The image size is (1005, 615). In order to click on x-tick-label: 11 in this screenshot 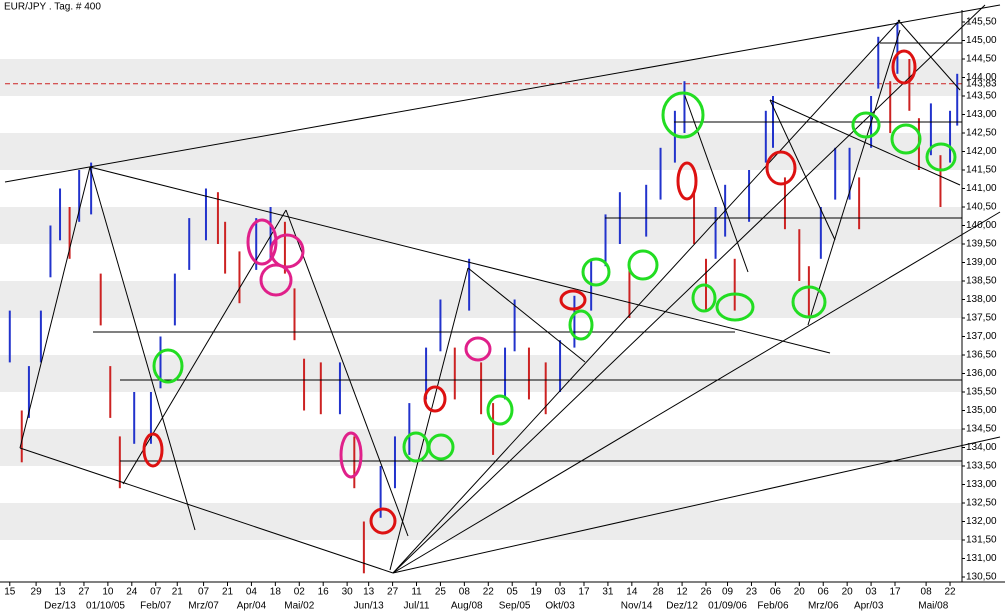, I will do `click(416, 592)`.